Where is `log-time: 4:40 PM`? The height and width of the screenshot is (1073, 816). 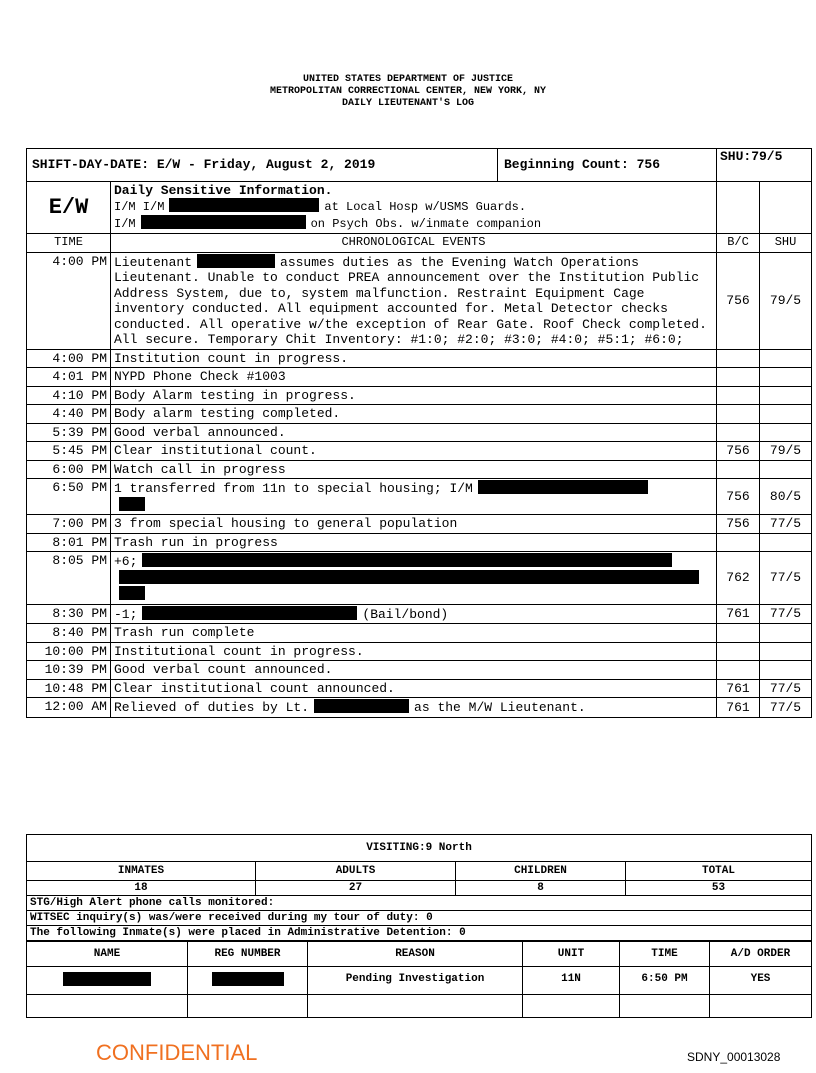 log-time: 4:40 PM is located at coordinates (68, 414).